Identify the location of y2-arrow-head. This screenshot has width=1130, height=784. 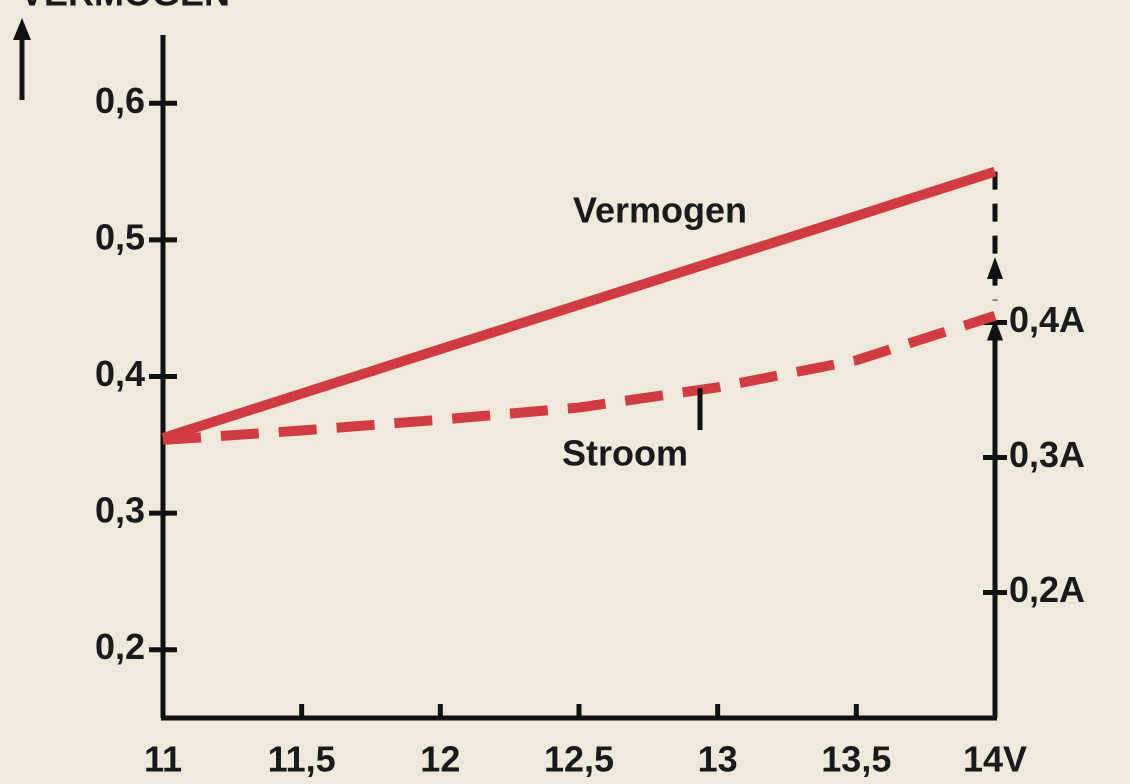
(995, 329).